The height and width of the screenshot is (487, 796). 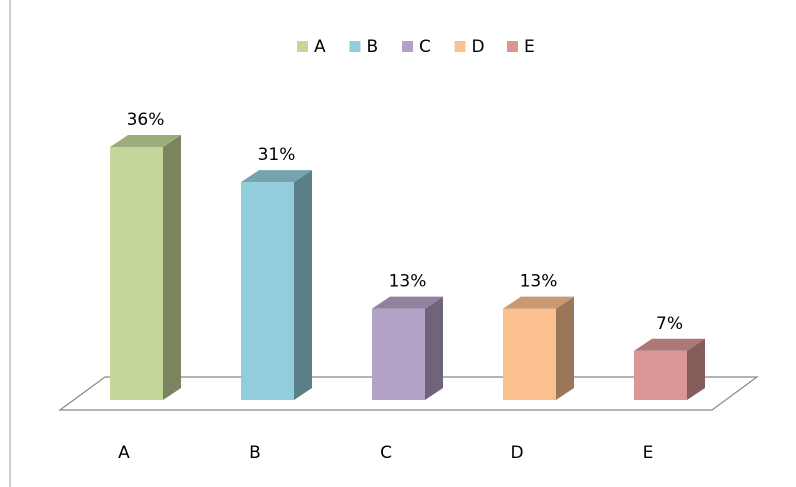 I want to click on value-label: 7%, so click(x=669, y=324).